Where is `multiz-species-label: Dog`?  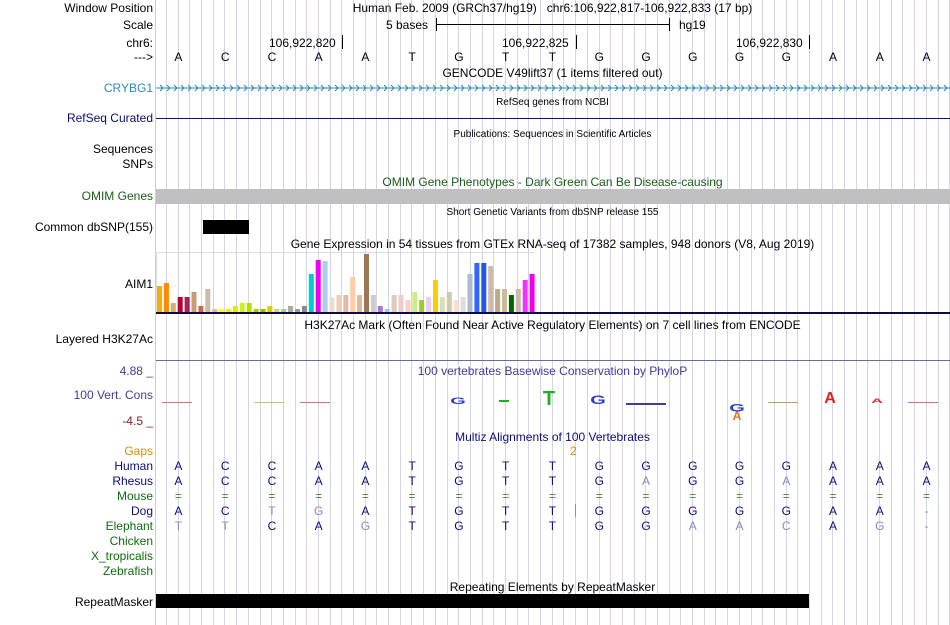 multiz-species-label: Dog is located at coordinates (141, 511).